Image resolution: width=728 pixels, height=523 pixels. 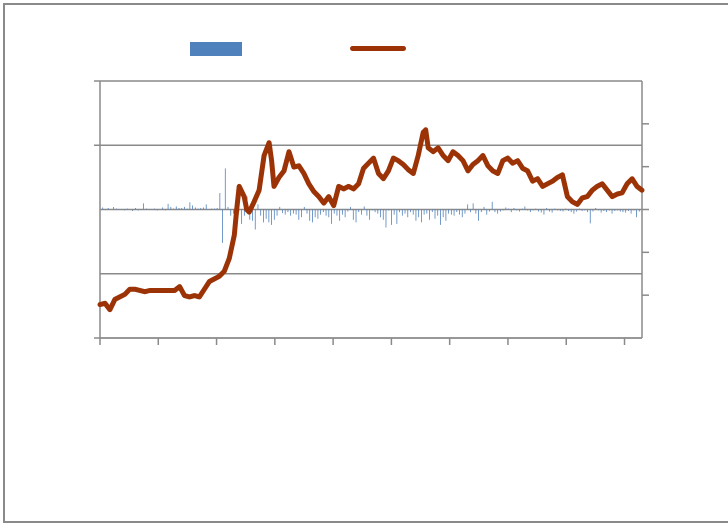 I want to click on legend-line-swatch, so click(x=378, y=48).